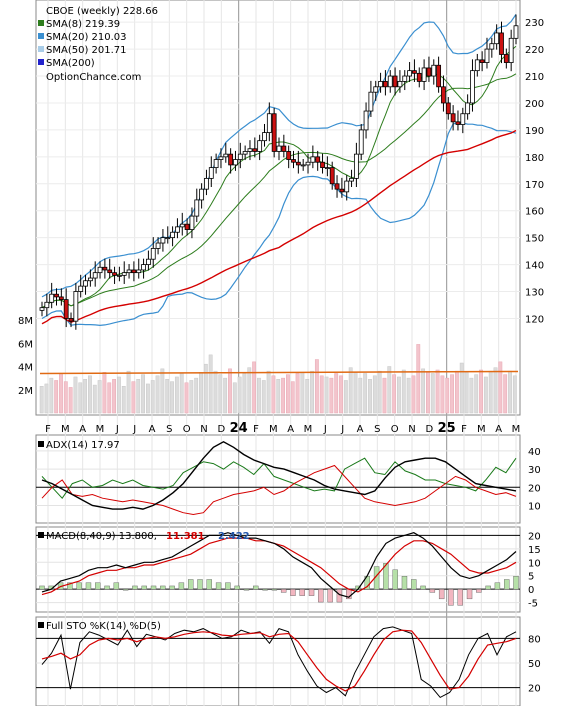 This screenshot has height=706, width=566. I want to click on legend-sma20: SMA(20) 210.03, so click(86, 37).